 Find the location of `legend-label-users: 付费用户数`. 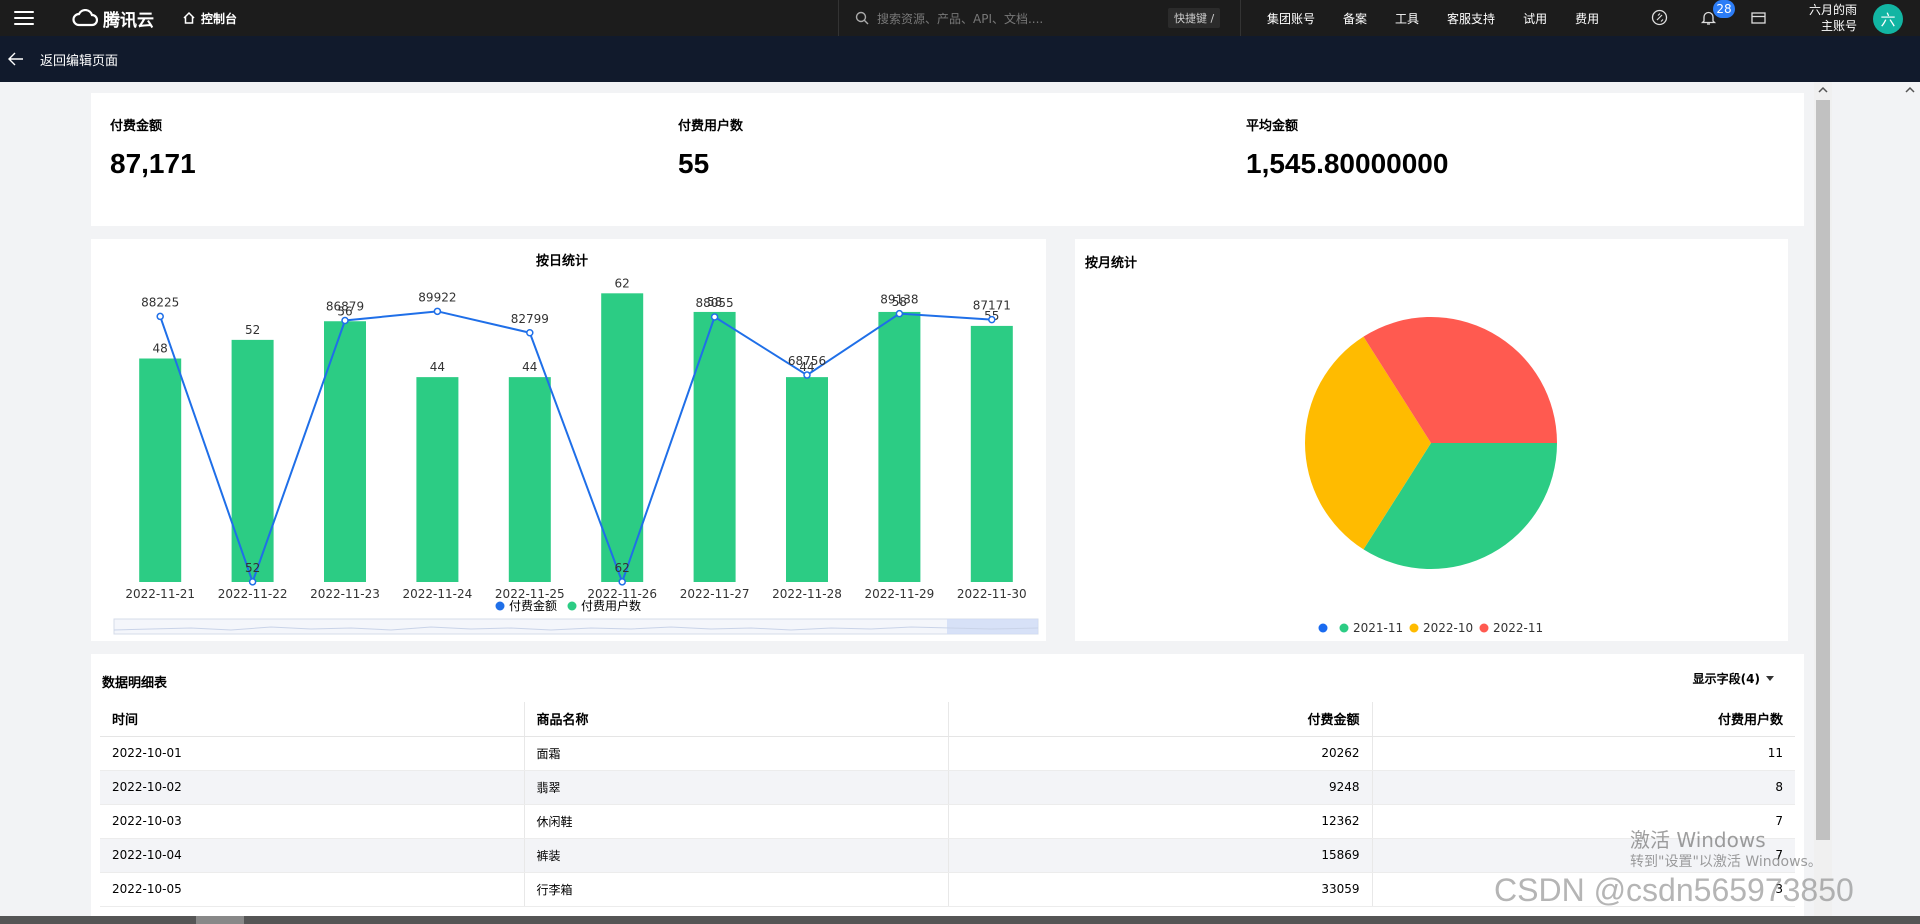

legend-label-users: 付费用户数 is located at coordinates (611, 605).